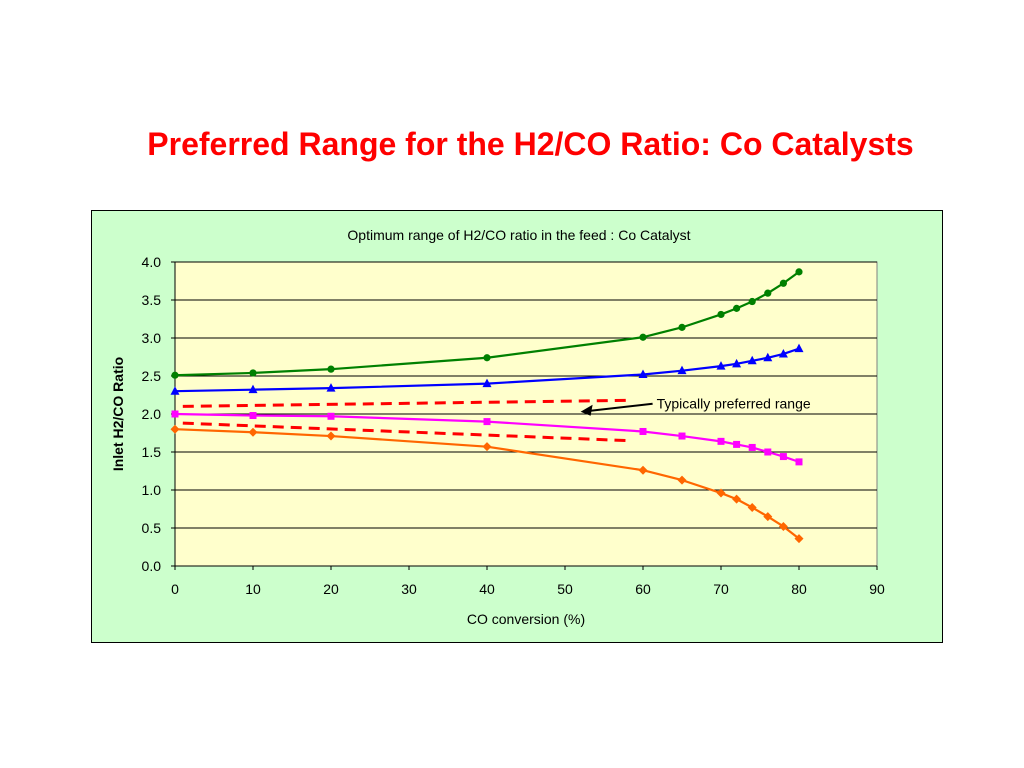 Image resolution: width=1024 pixels, height=768 pixels. I want to click on y-tick-label: 2.5, so click(152, 376).